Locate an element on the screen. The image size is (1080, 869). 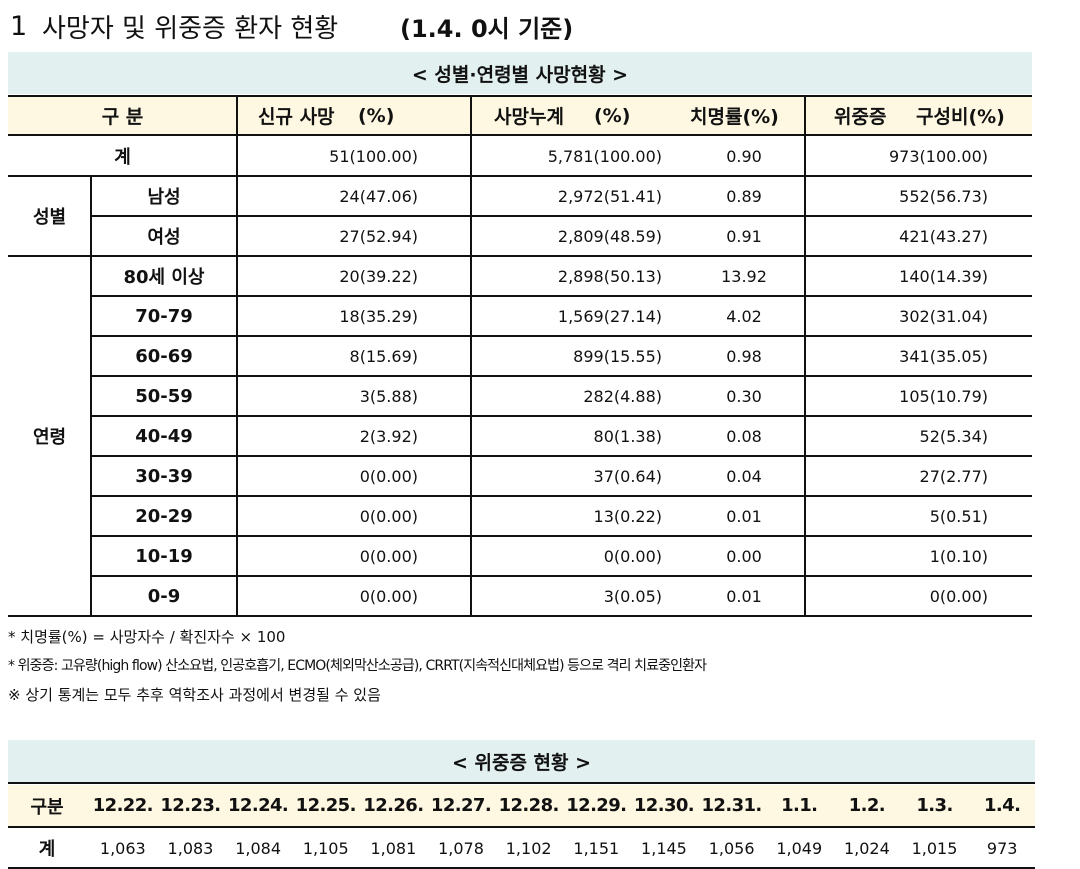
value-cell: 1,105 is located at coordinates (325, 848).